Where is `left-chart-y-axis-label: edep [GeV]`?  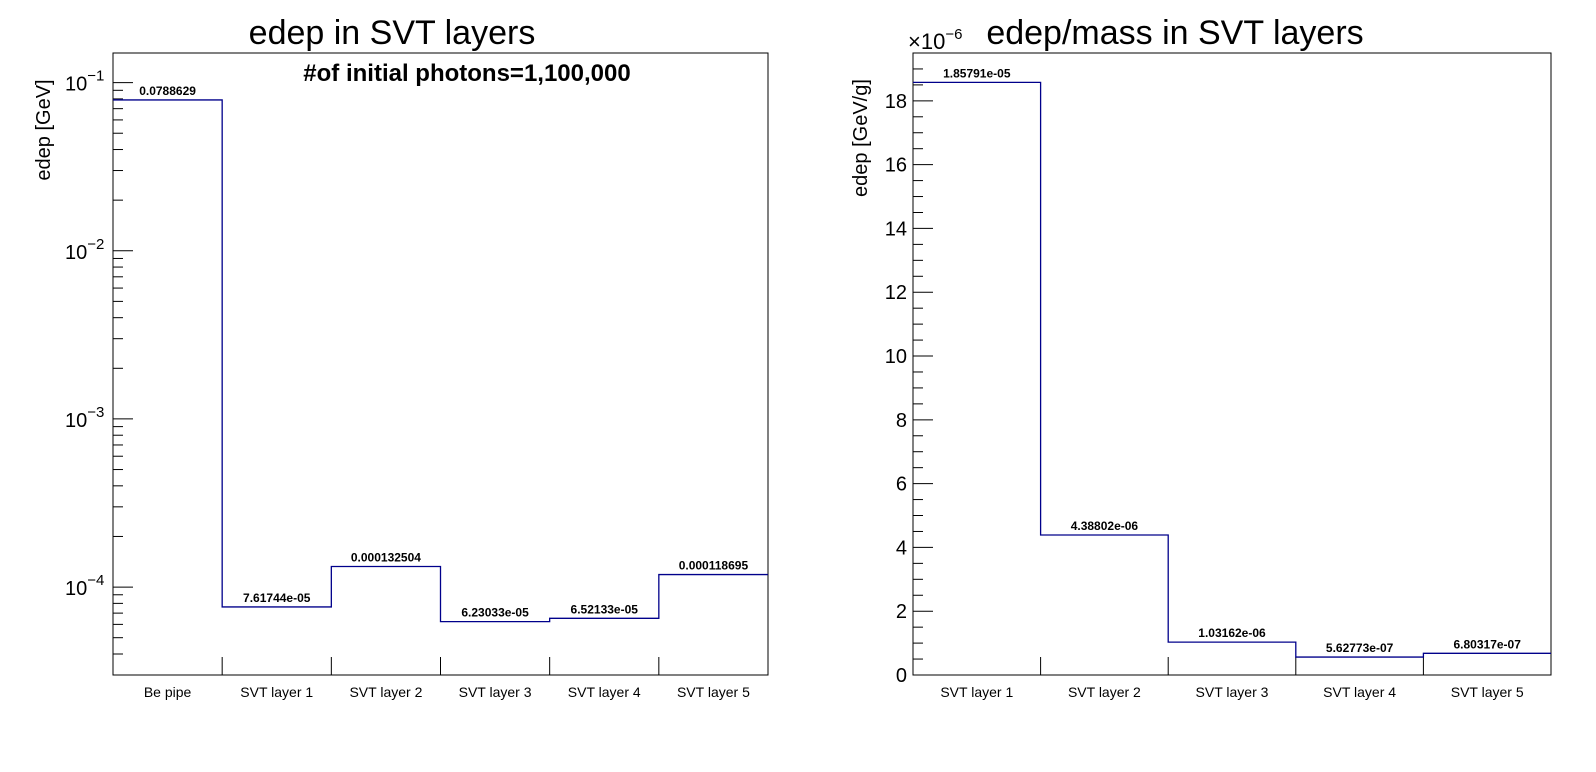
left-chart-y-axis-label: edep [GeV] is located at coordinates (44, 129).